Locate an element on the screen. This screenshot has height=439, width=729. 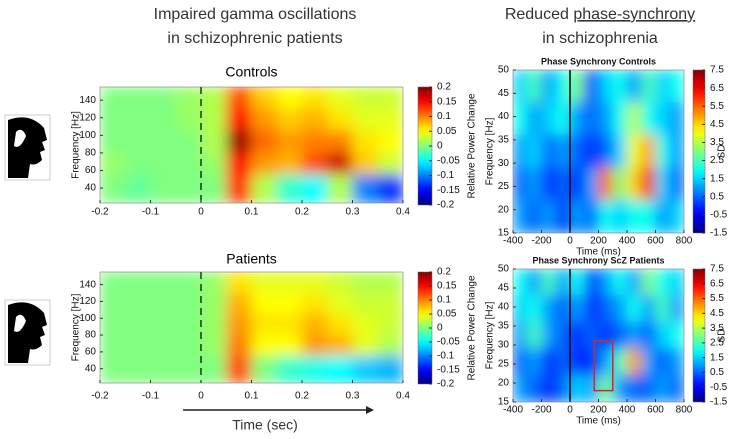
x-axis-label: Time (ms) is located at coordinates (598, 421).